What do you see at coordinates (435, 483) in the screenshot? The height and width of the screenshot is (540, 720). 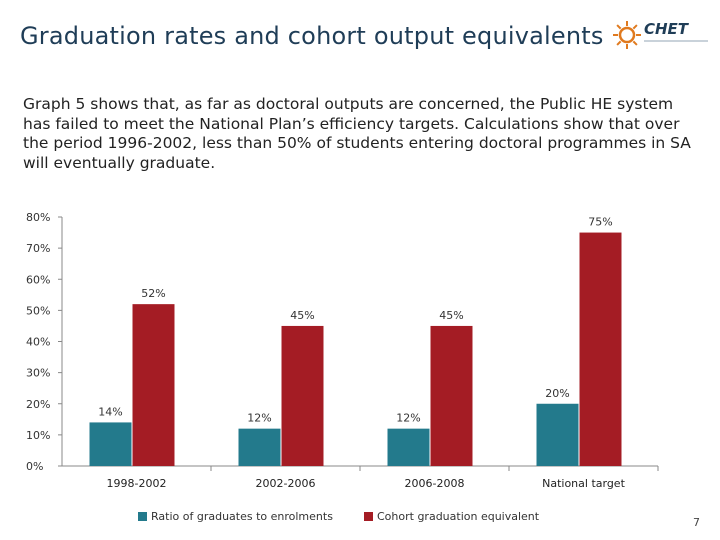 I see `x-tick-label: 2006-2008` at bounding box center [435, 483].